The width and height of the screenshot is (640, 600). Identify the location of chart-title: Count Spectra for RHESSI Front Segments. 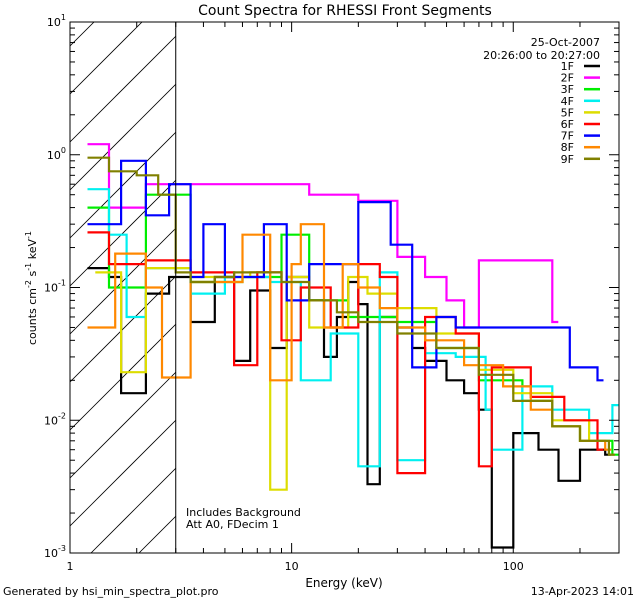
(345, 11).